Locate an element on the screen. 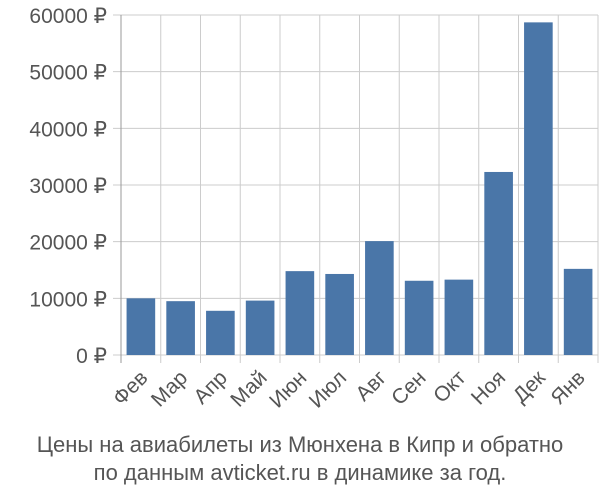 The image size is (600, 500). x-tick-label: Янв is located at coordinates (568, 387).